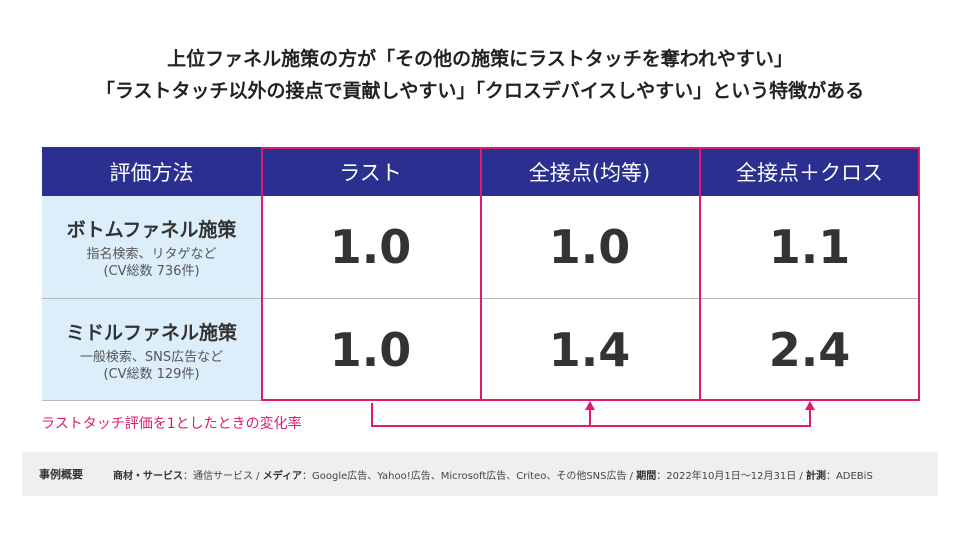 The height and width of the screenshot is (536, 960). What do you see at coordinates (151, 374) in the screenshot?
I see `row-cv-count: (CV総数 129件)` at bounding box center [151, 374].